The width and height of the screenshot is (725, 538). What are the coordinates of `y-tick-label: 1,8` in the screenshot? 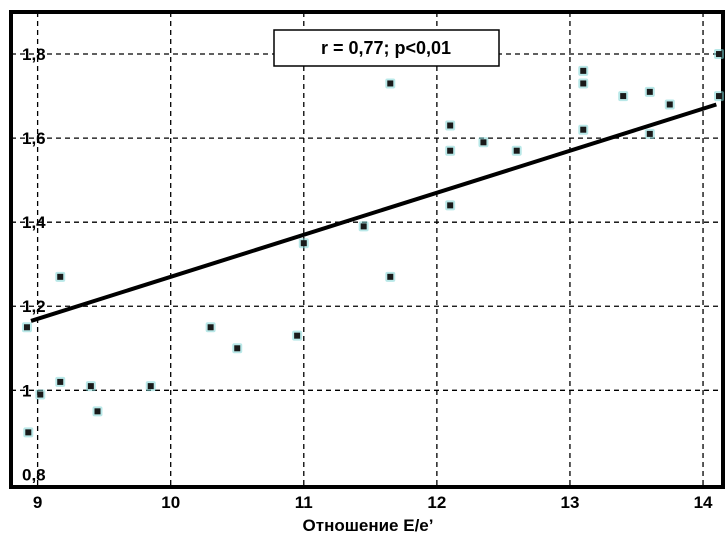 It's located at (34, 54).